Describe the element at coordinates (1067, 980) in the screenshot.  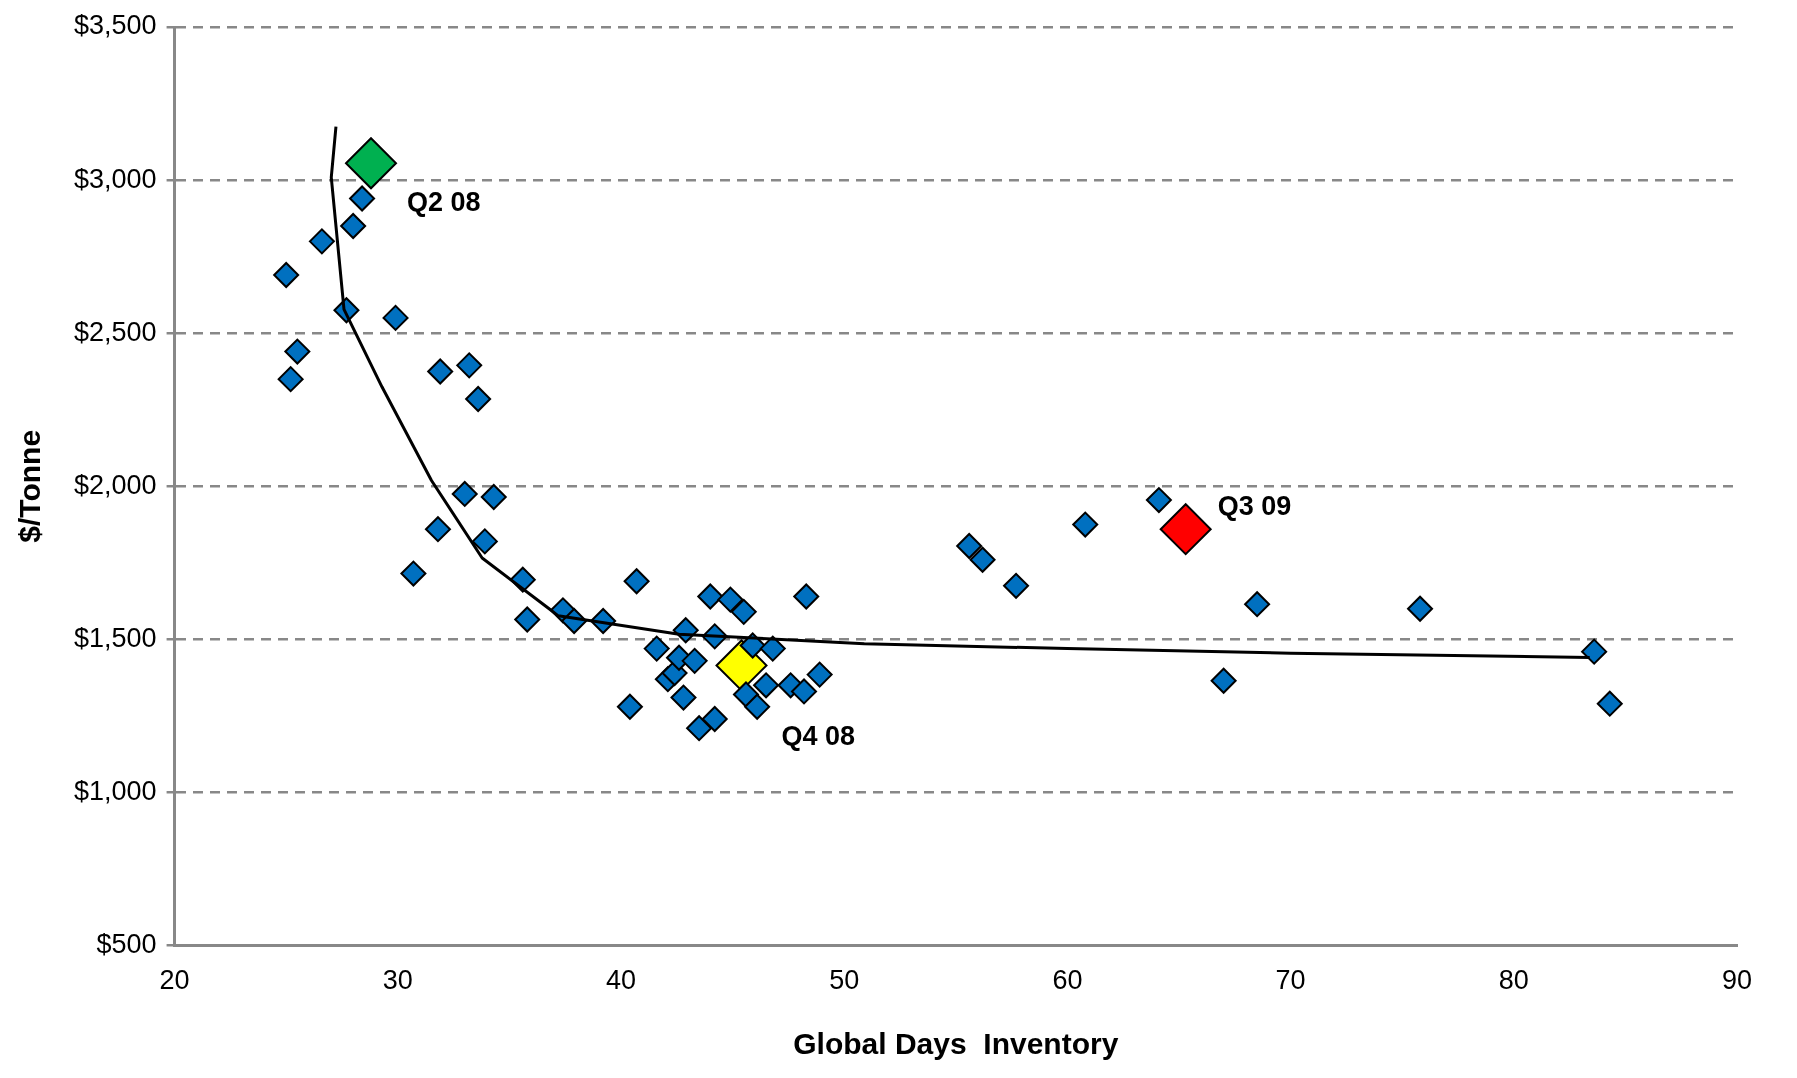
I see `x-tick-label: 60` at that location.